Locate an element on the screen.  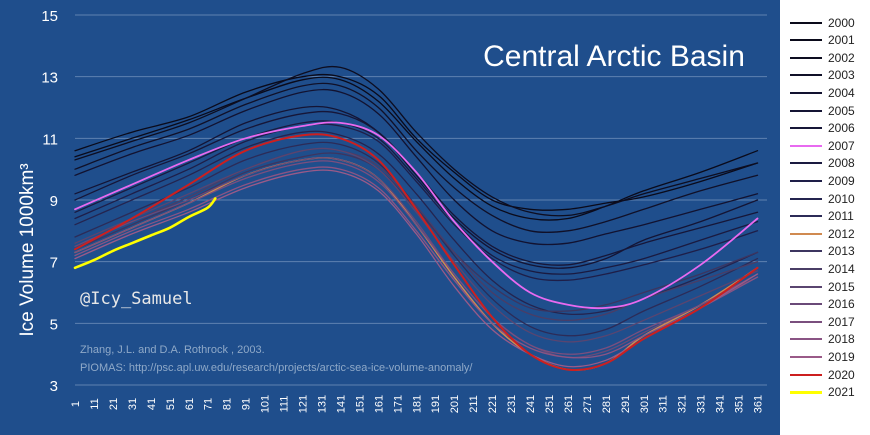
y-tick-label: 15 is located at coordinates (49, 16).